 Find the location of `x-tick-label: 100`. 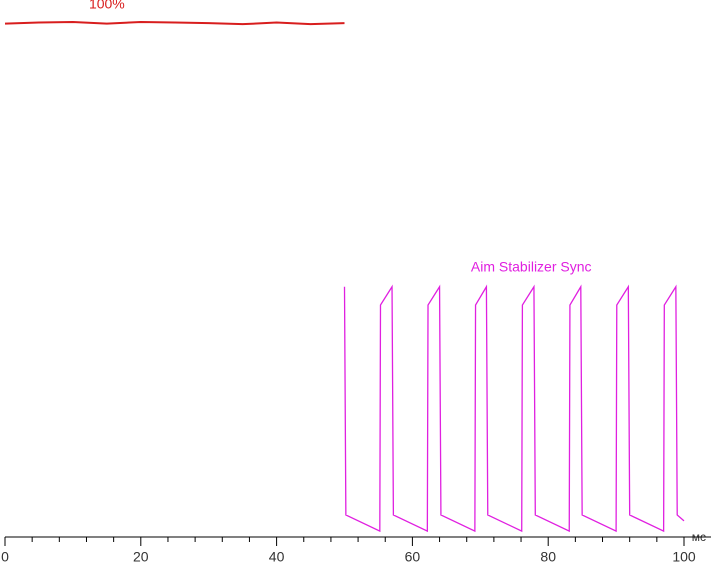

x-tick-label: 100 is located at coordinates (684, 556).